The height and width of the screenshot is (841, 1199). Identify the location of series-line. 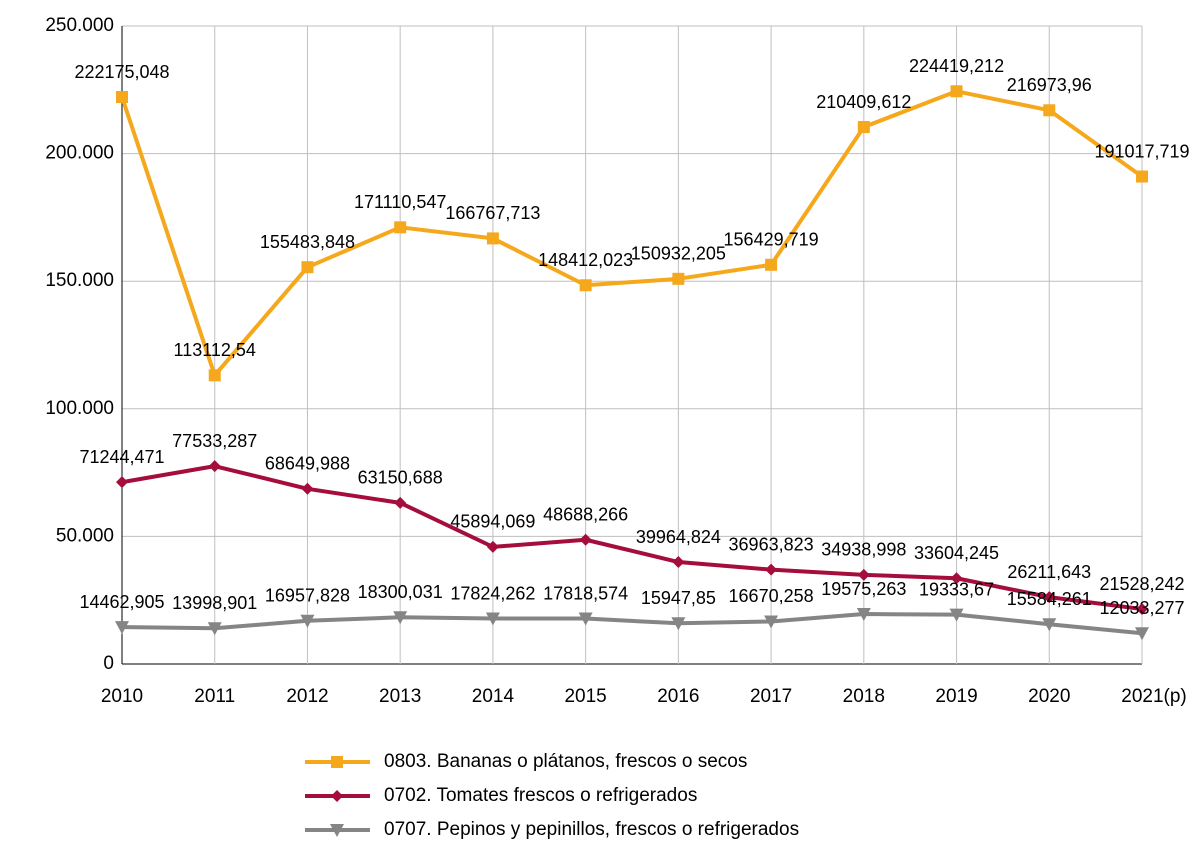
(632, 624).